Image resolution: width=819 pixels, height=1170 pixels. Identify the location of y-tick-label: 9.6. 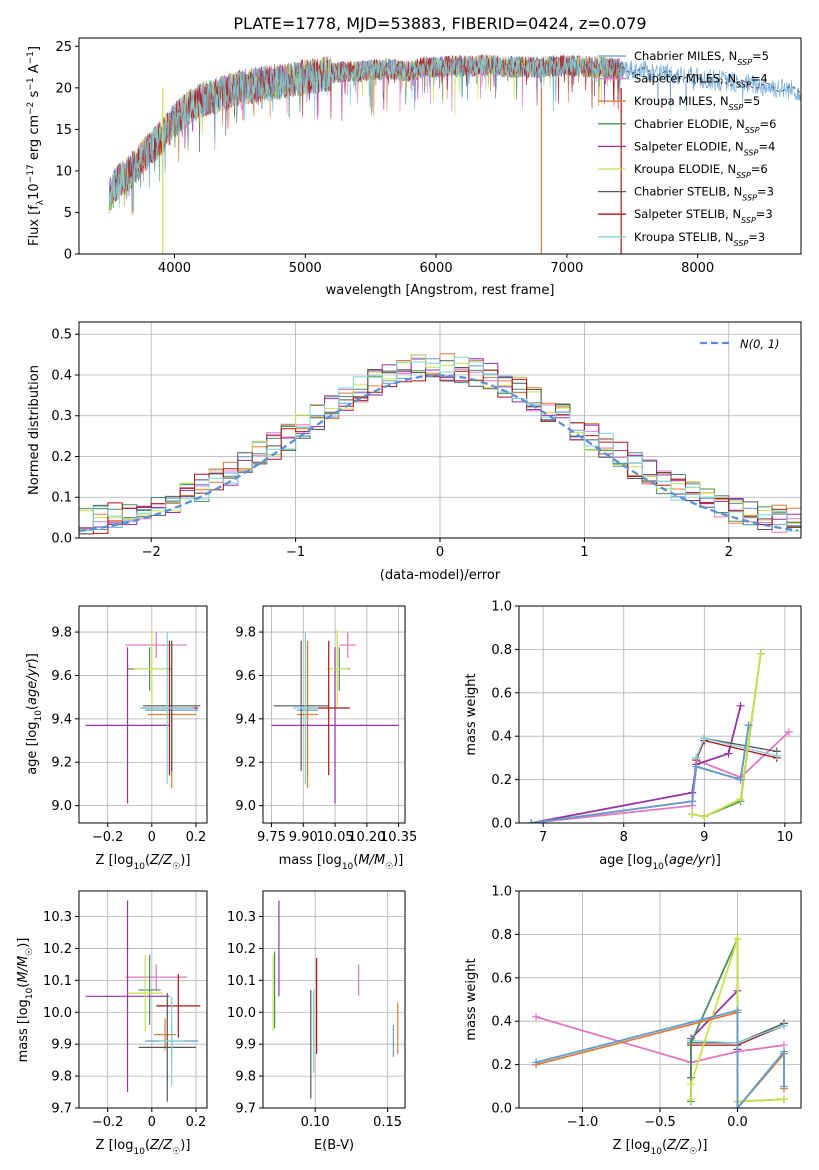
(61, 676).